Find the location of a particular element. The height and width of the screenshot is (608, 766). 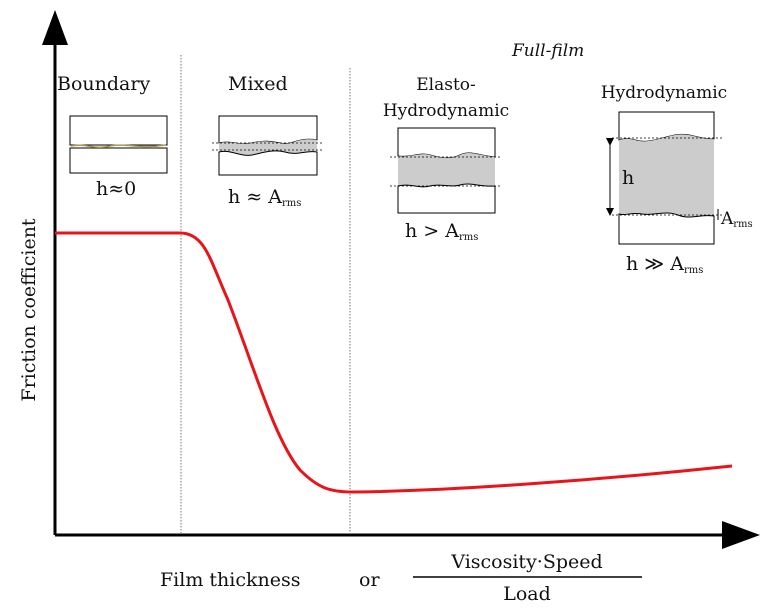

mixed-title: Mixed is located at coordinates (258, 84).